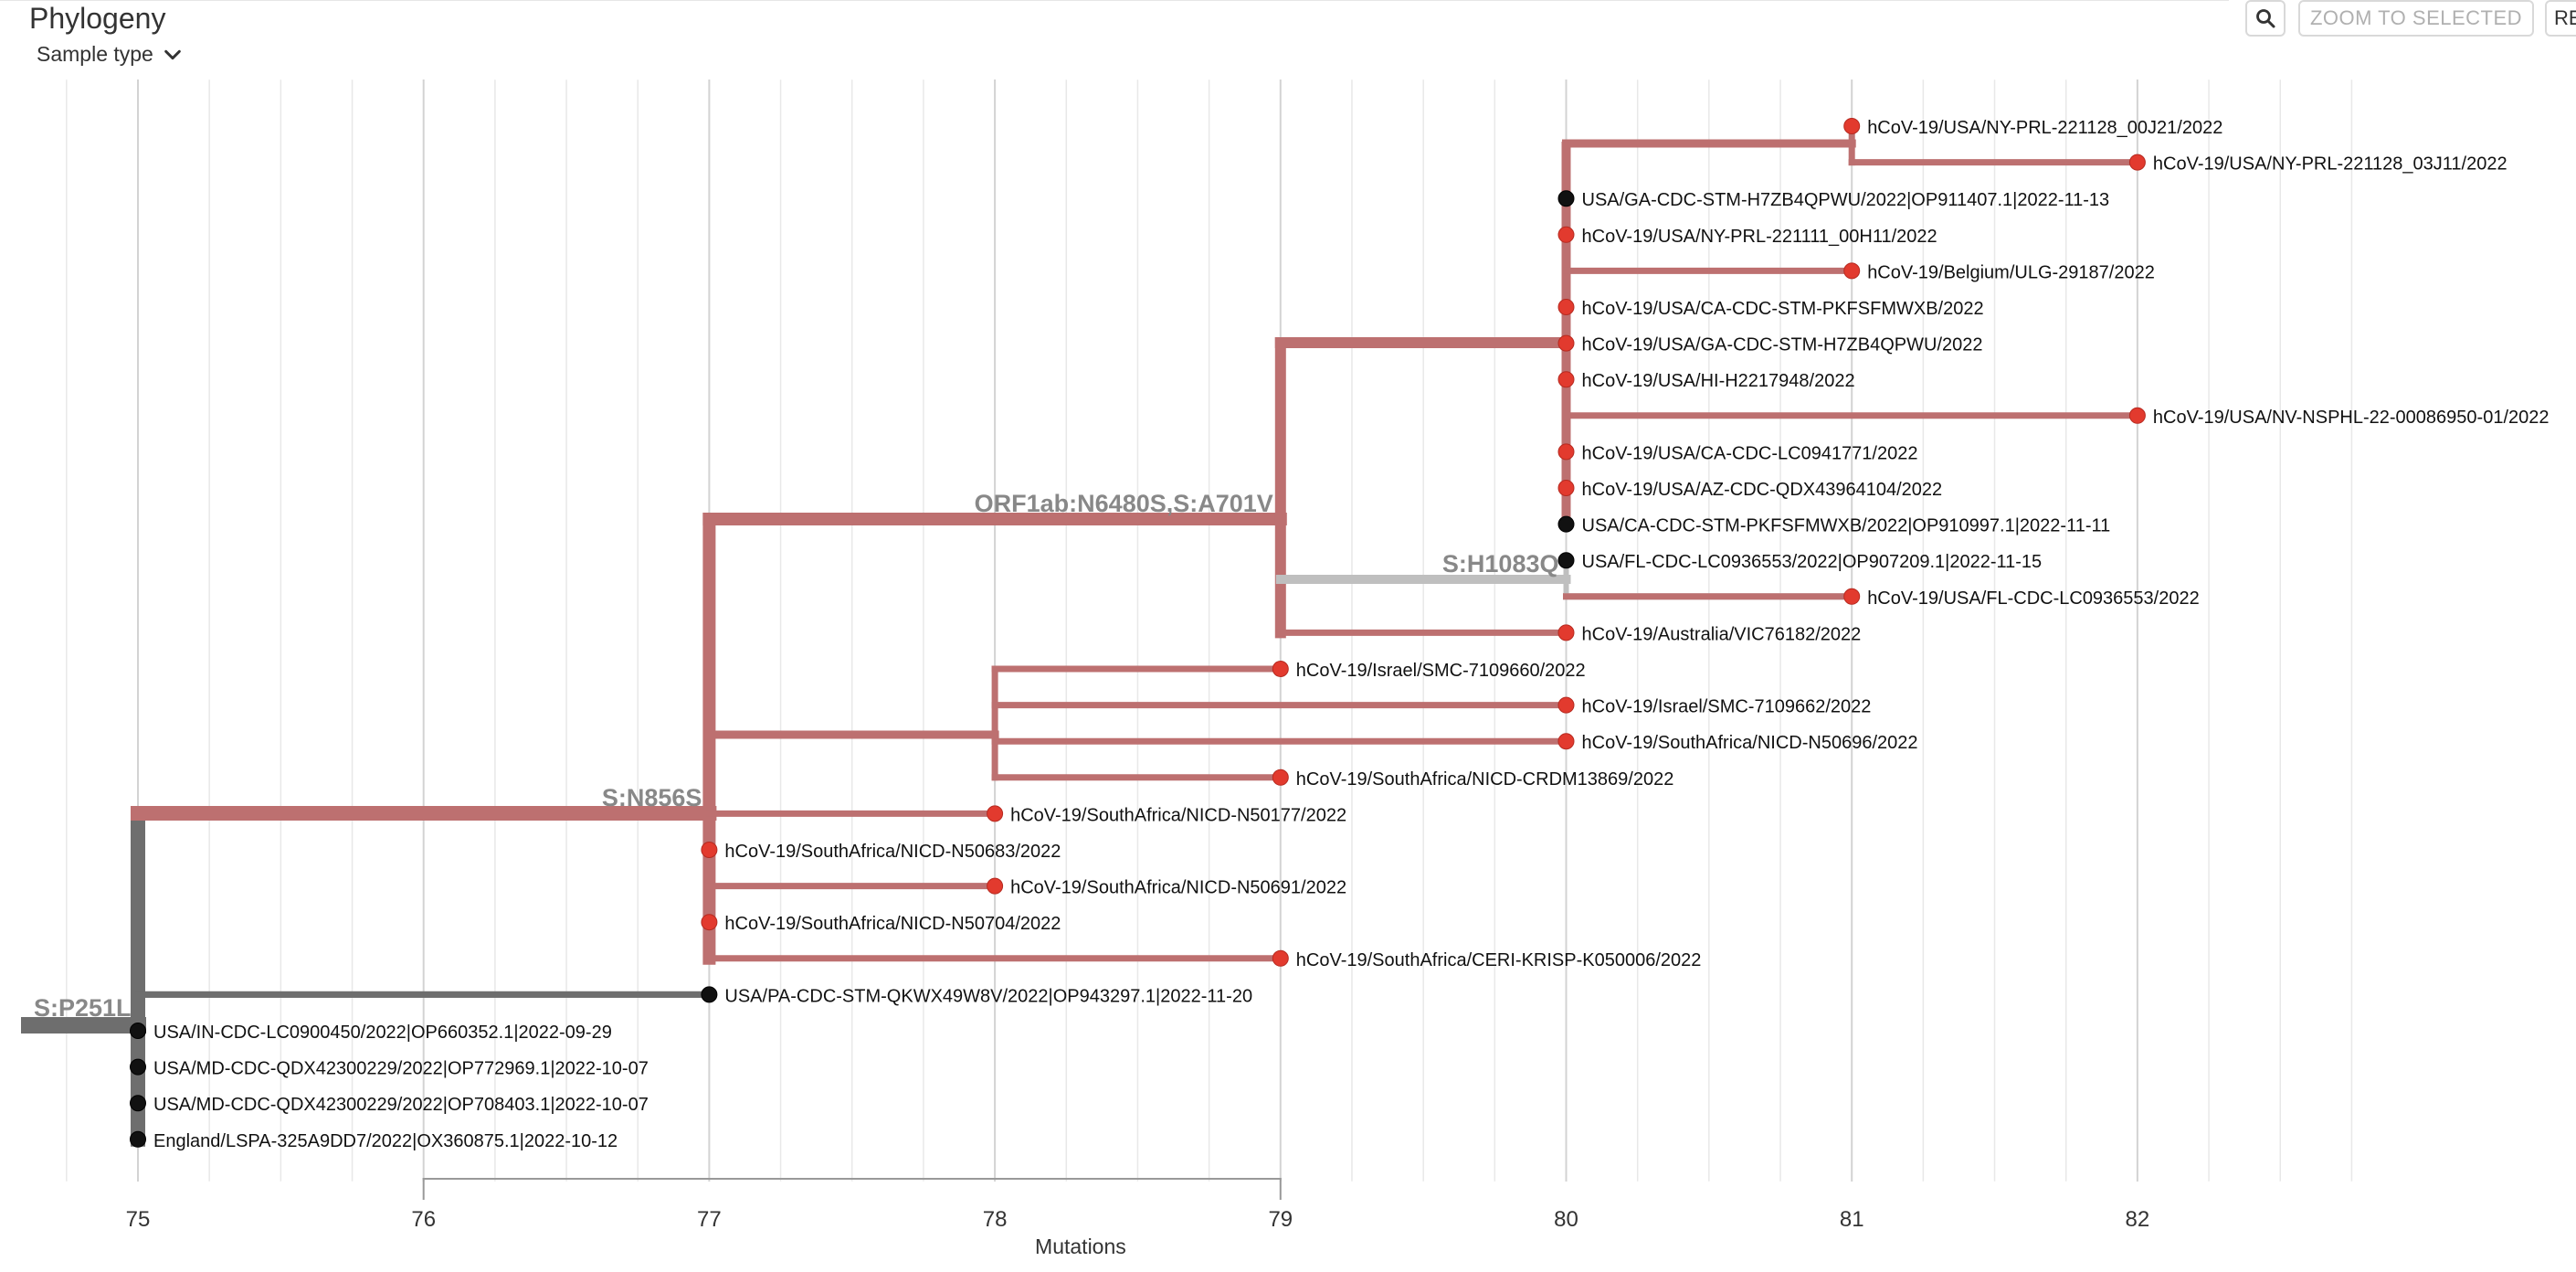 Image resolution: width=2576 pixels, height=1272 pixels. I want to click on mutation-label: S:P251L, so click(83, 1008).